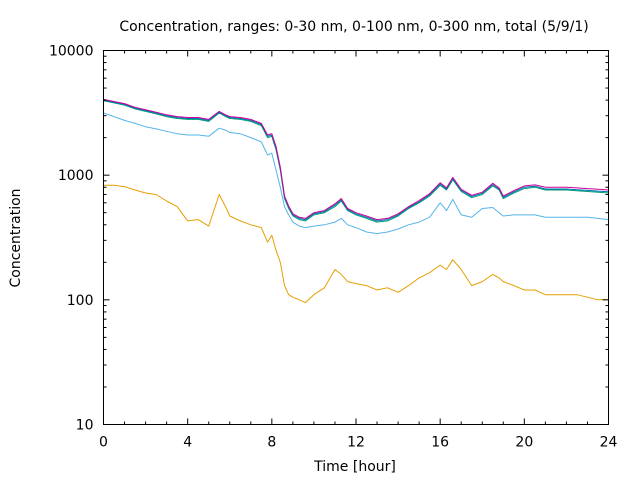 The width and height of the screenshot is (640, 480). What do you see at coordinates (85, 426) in the screenshot?
I see `y-tick-label: 10` at bounding box center [85, 426].